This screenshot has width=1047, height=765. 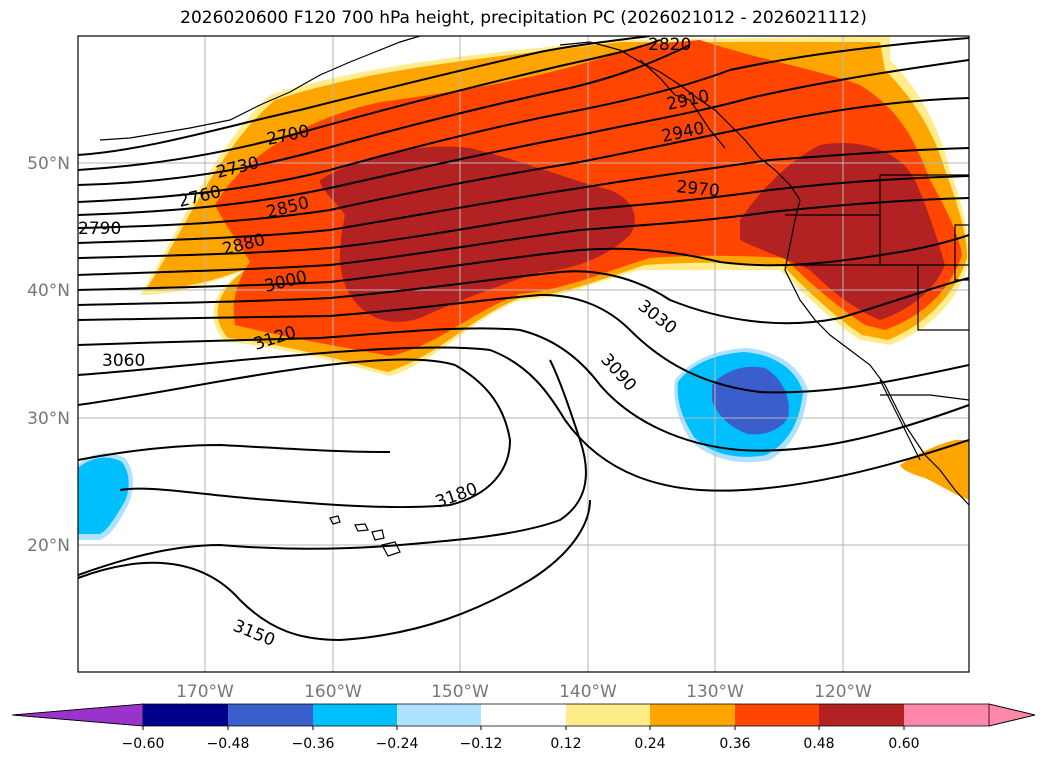 What do you see at coordinates (48, 291) in the screenshot?
I see `lat-label-40n: 40°N` at bounding box center [48, 291].